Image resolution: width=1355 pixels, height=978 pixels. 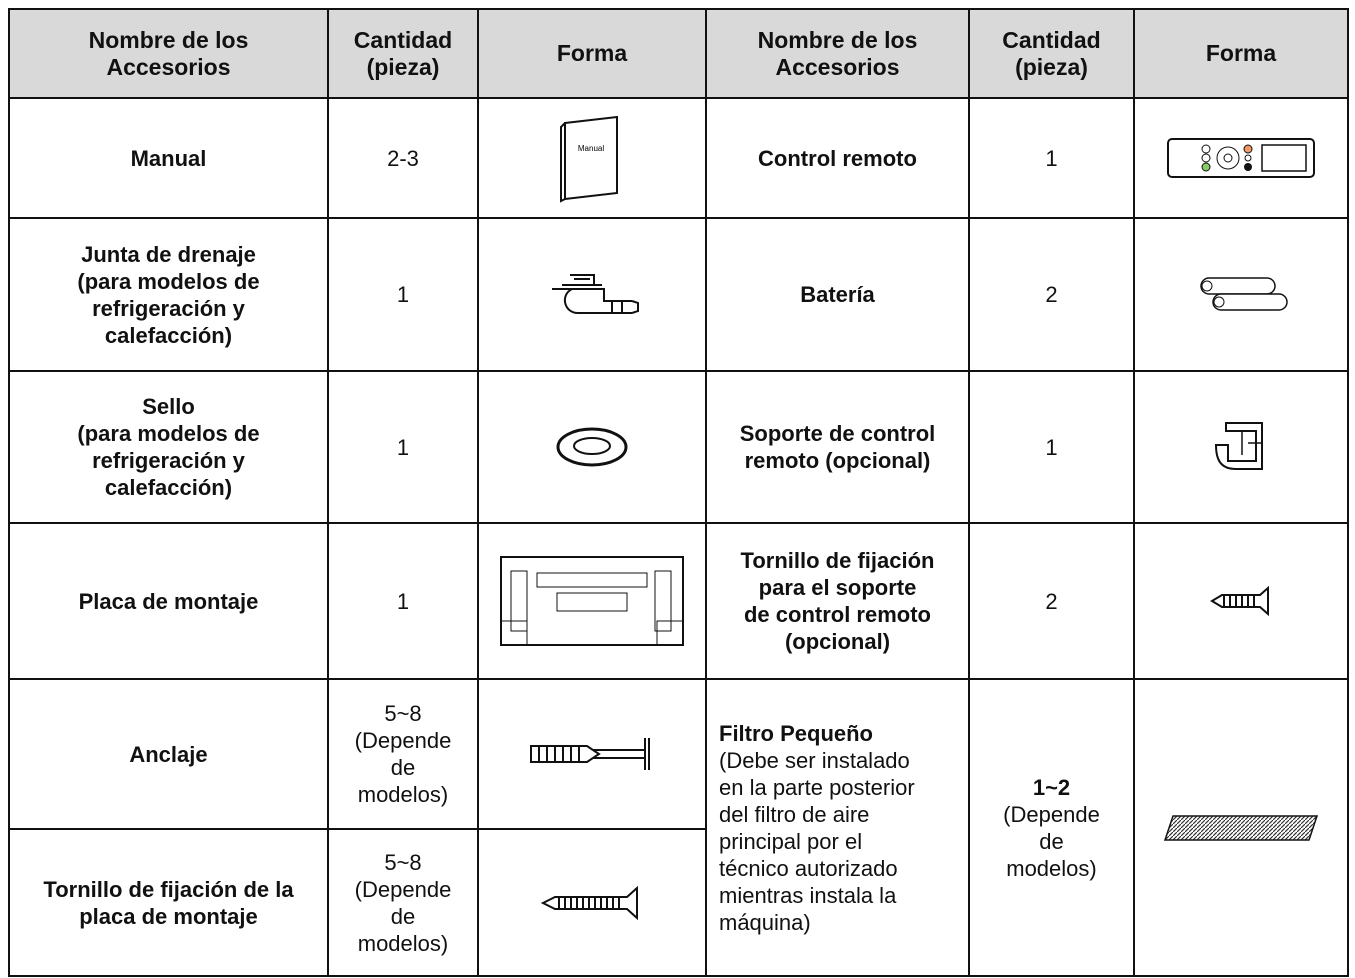 I want to click on cell-line: técnico autorizado, so click(x=808, y=868).